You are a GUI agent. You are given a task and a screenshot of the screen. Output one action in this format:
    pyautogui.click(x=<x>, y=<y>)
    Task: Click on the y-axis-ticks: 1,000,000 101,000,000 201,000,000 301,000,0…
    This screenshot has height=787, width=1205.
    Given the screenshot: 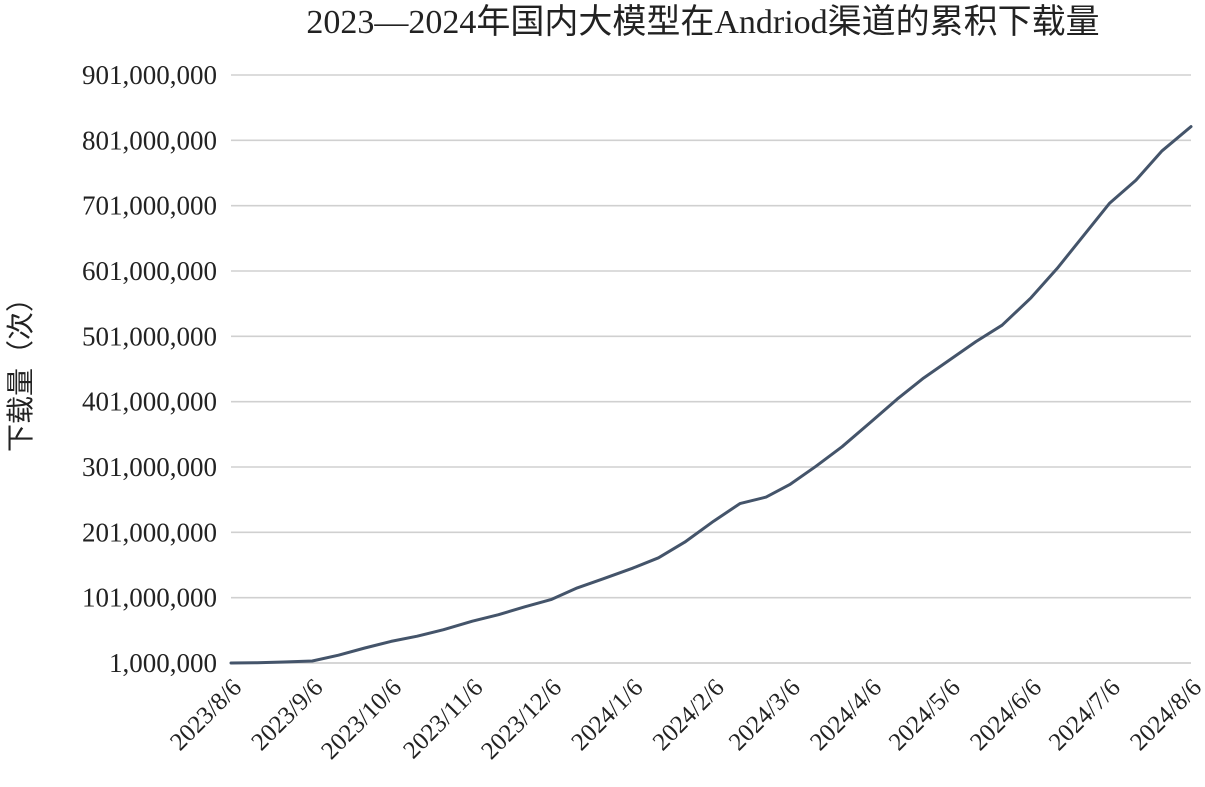 What is the action you would take?
    pyautogui.click(x=149, y=369)
    